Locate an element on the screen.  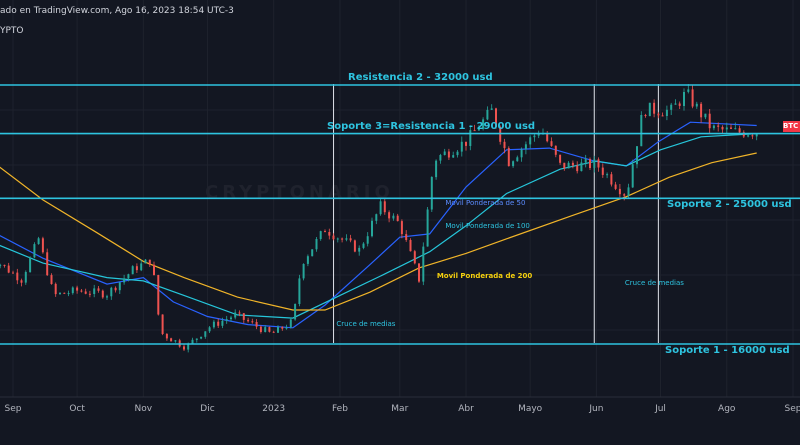
price-tag-badge: BTC is located at coordinates (791, 126).